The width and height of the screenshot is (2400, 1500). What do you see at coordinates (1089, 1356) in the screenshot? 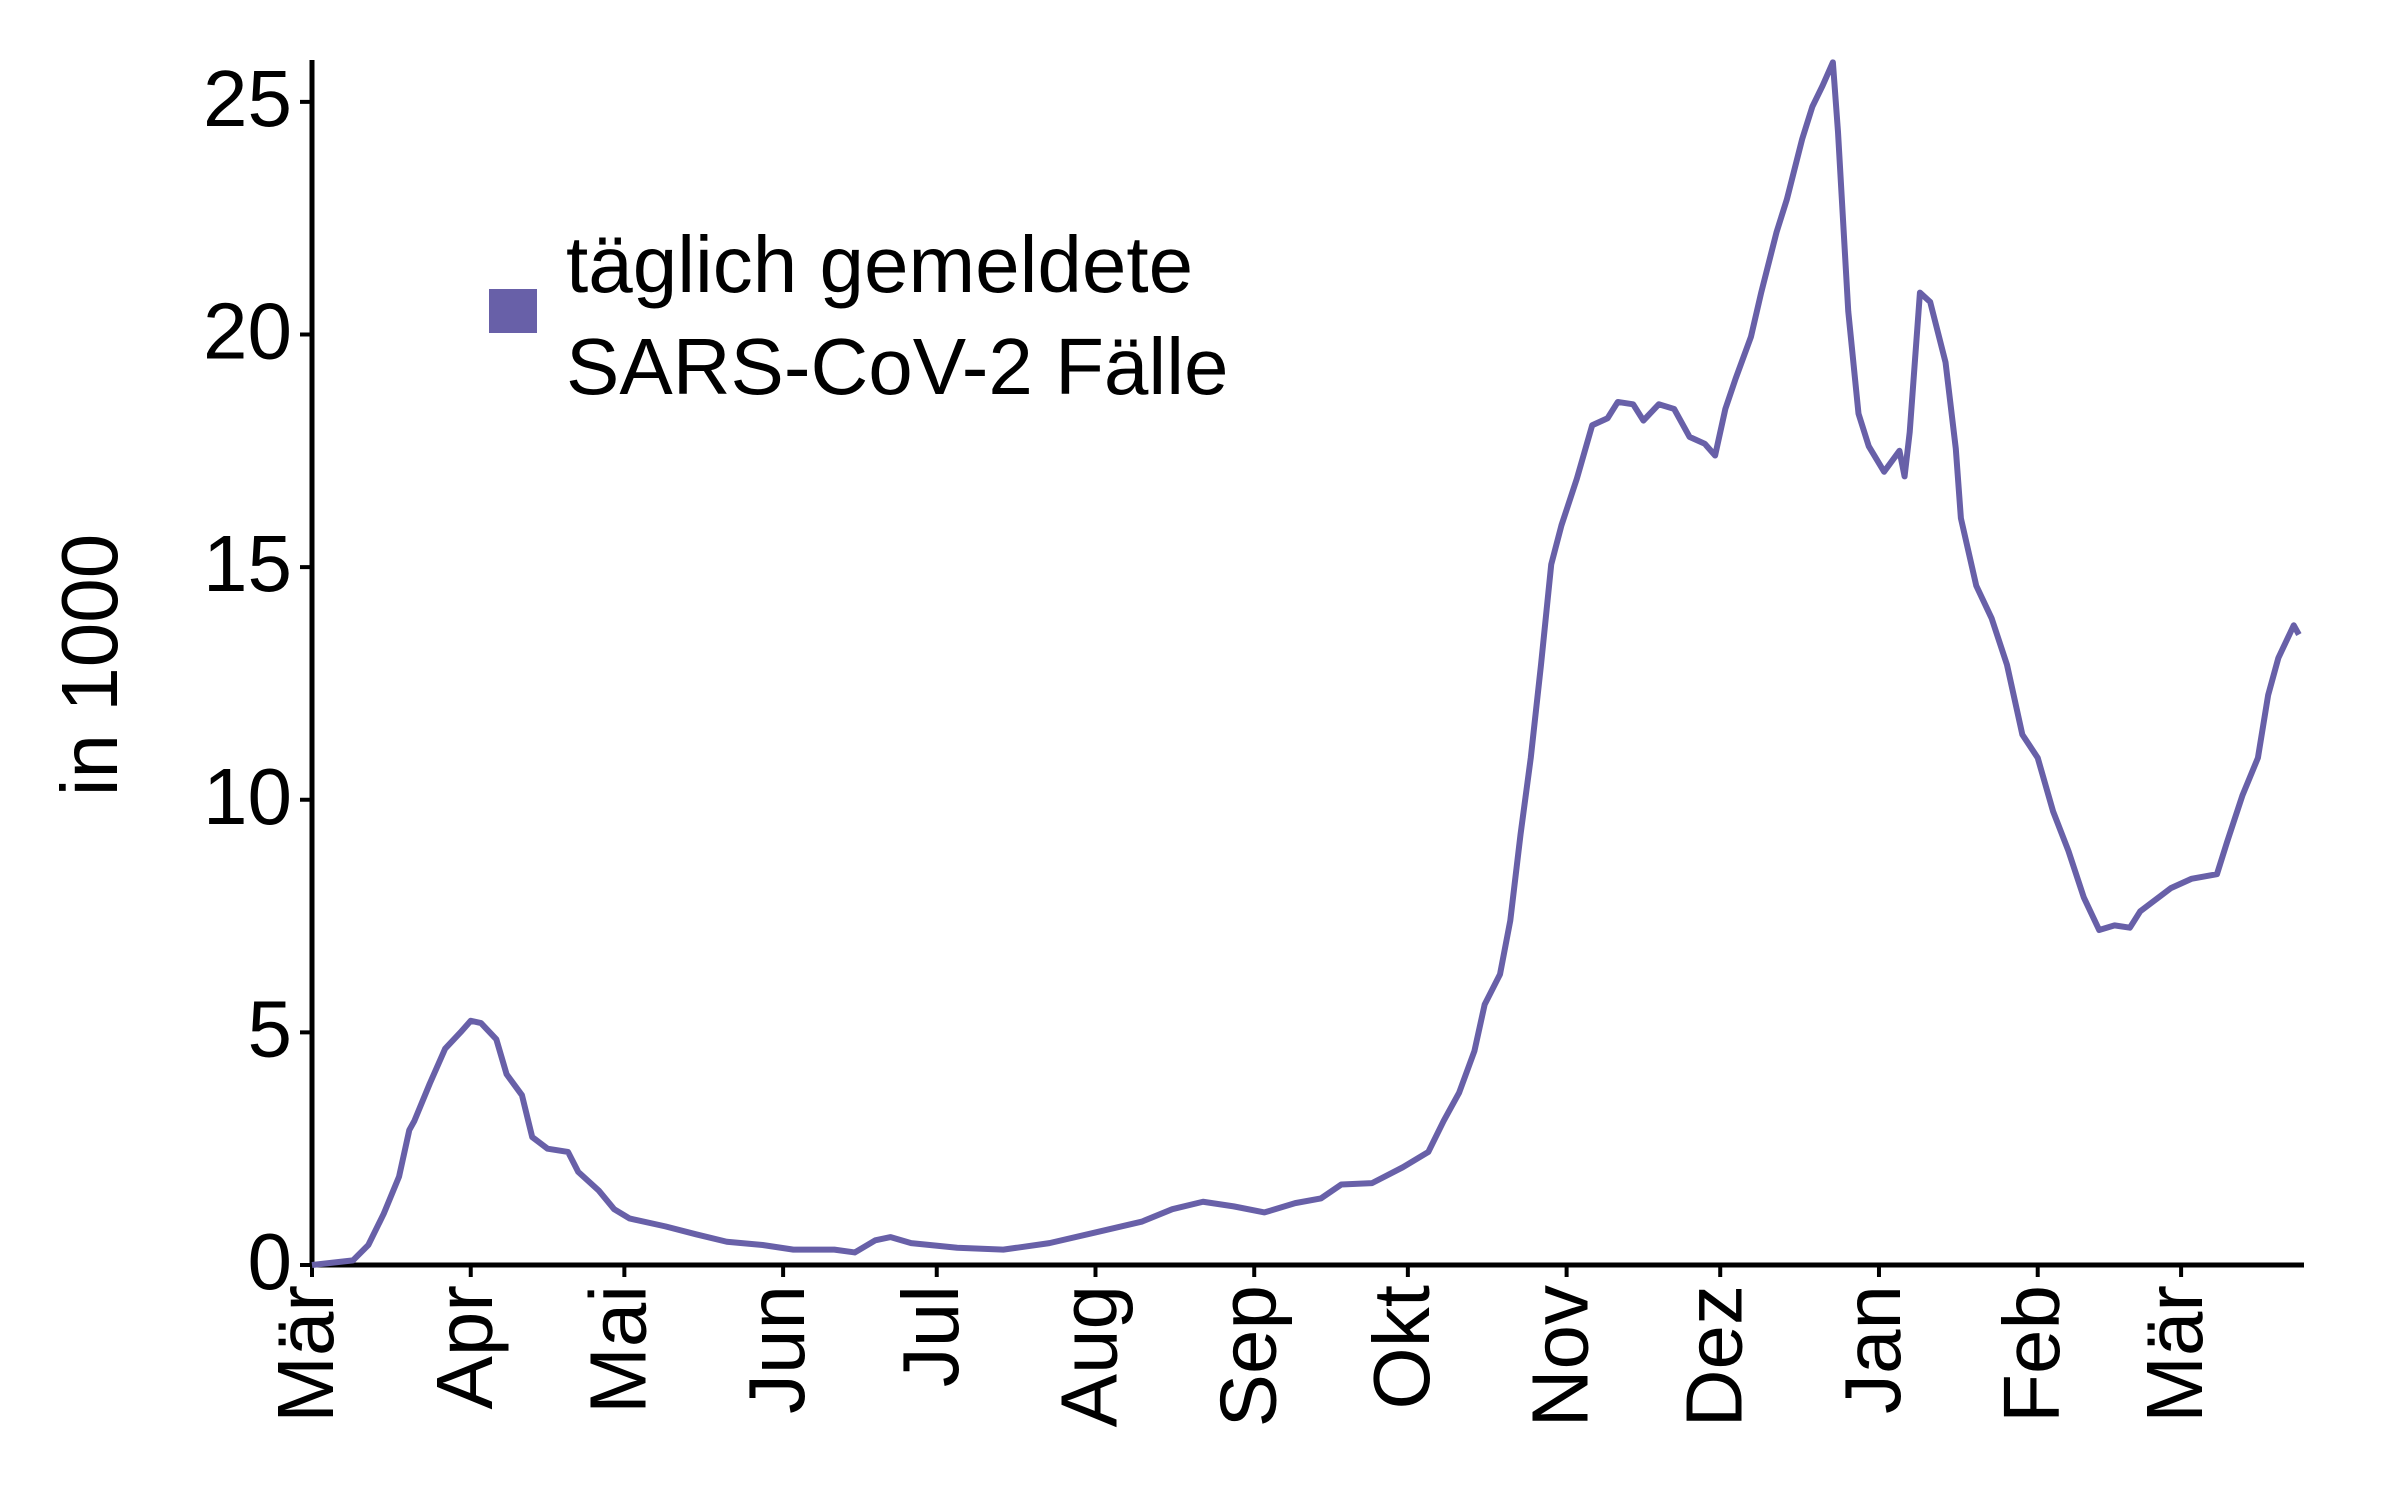
I see `x-tick-label: Aug` at bounding box center [1089, 1356].